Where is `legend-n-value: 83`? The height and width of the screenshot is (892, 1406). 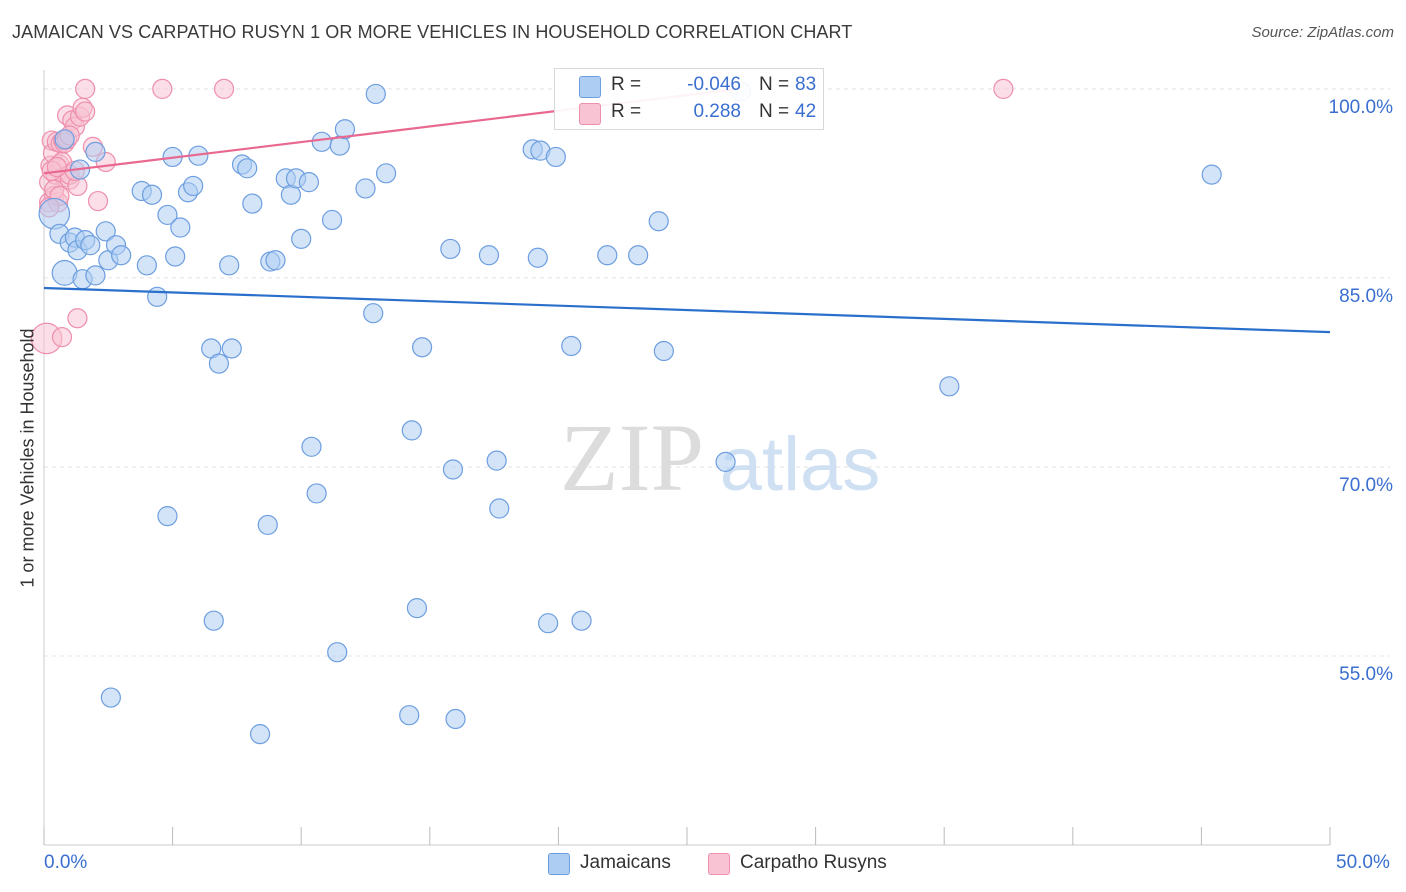 legend-n-value: 83 is located at coordinates (806, 84).